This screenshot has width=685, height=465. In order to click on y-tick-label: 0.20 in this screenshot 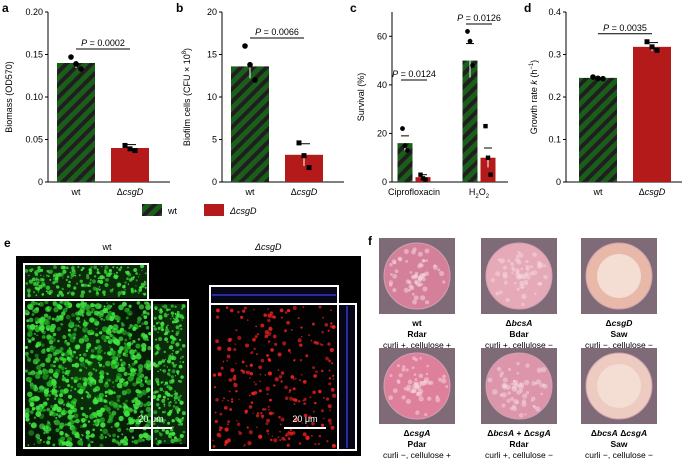, I will do `click(34, 12)`.